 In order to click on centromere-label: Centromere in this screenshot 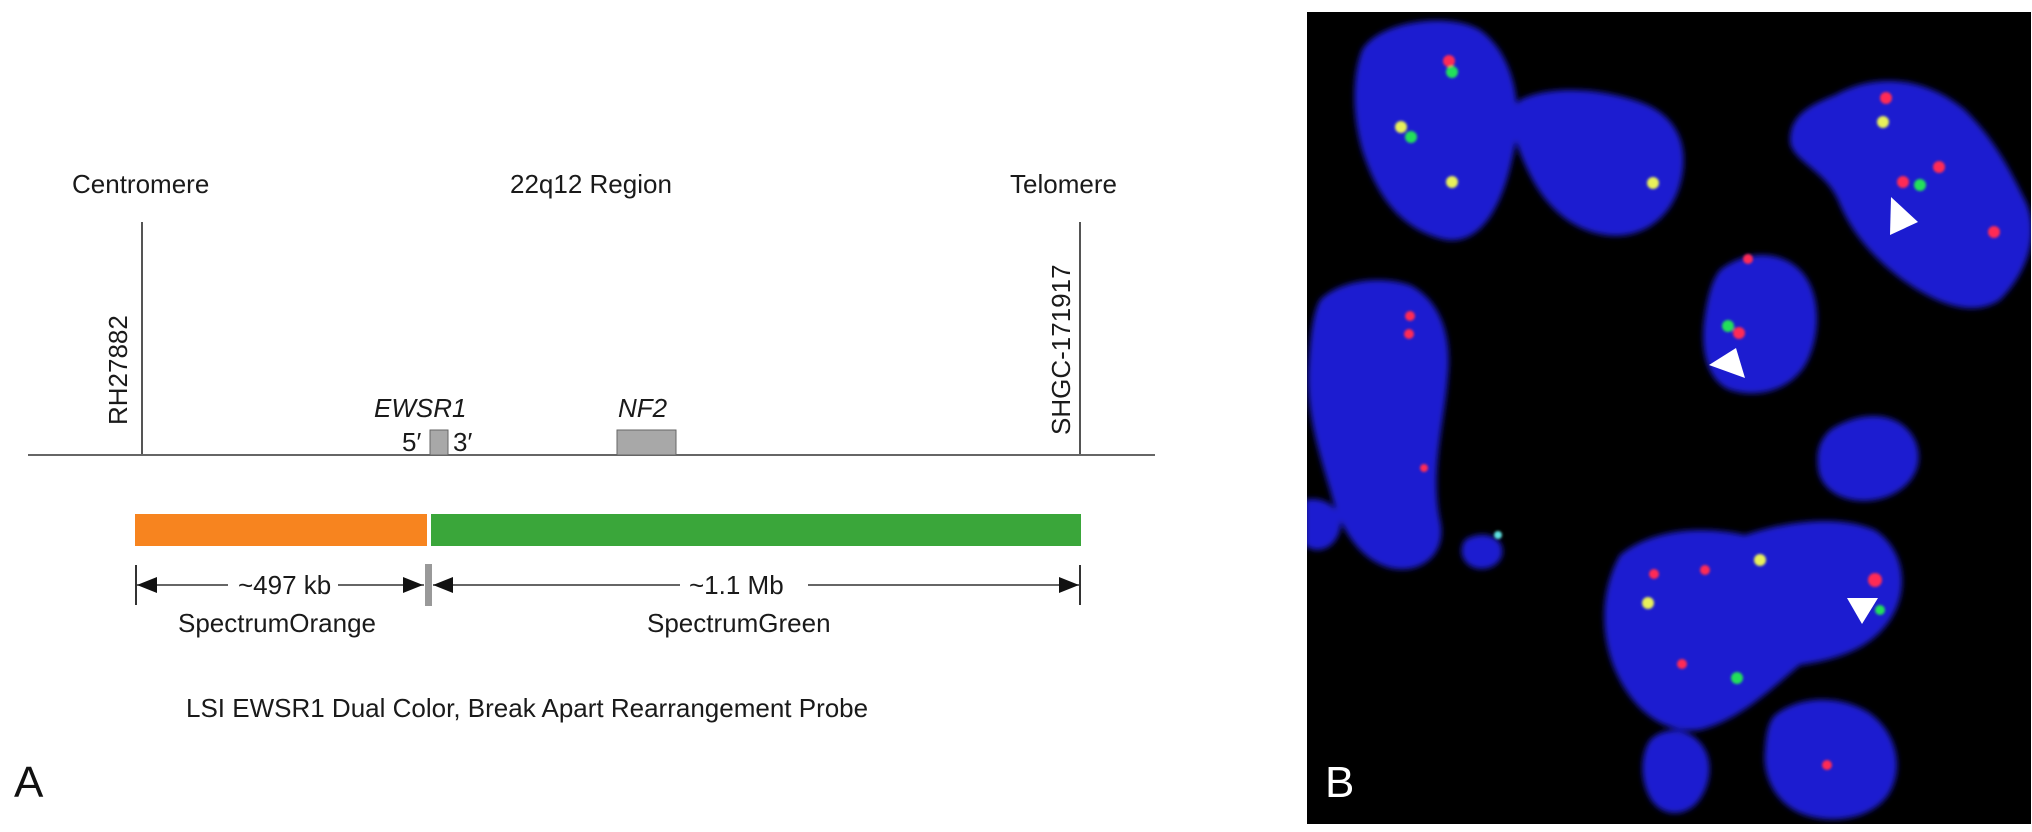, I will do `click(140, 184)`.